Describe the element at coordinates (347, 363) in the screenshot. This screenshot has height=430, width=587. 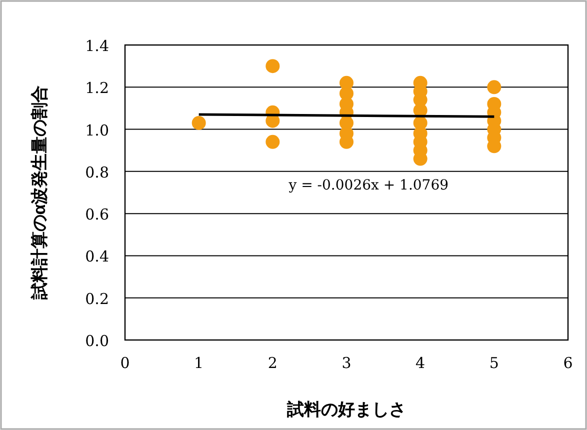
I see `x-tick-label: 3` at that location.